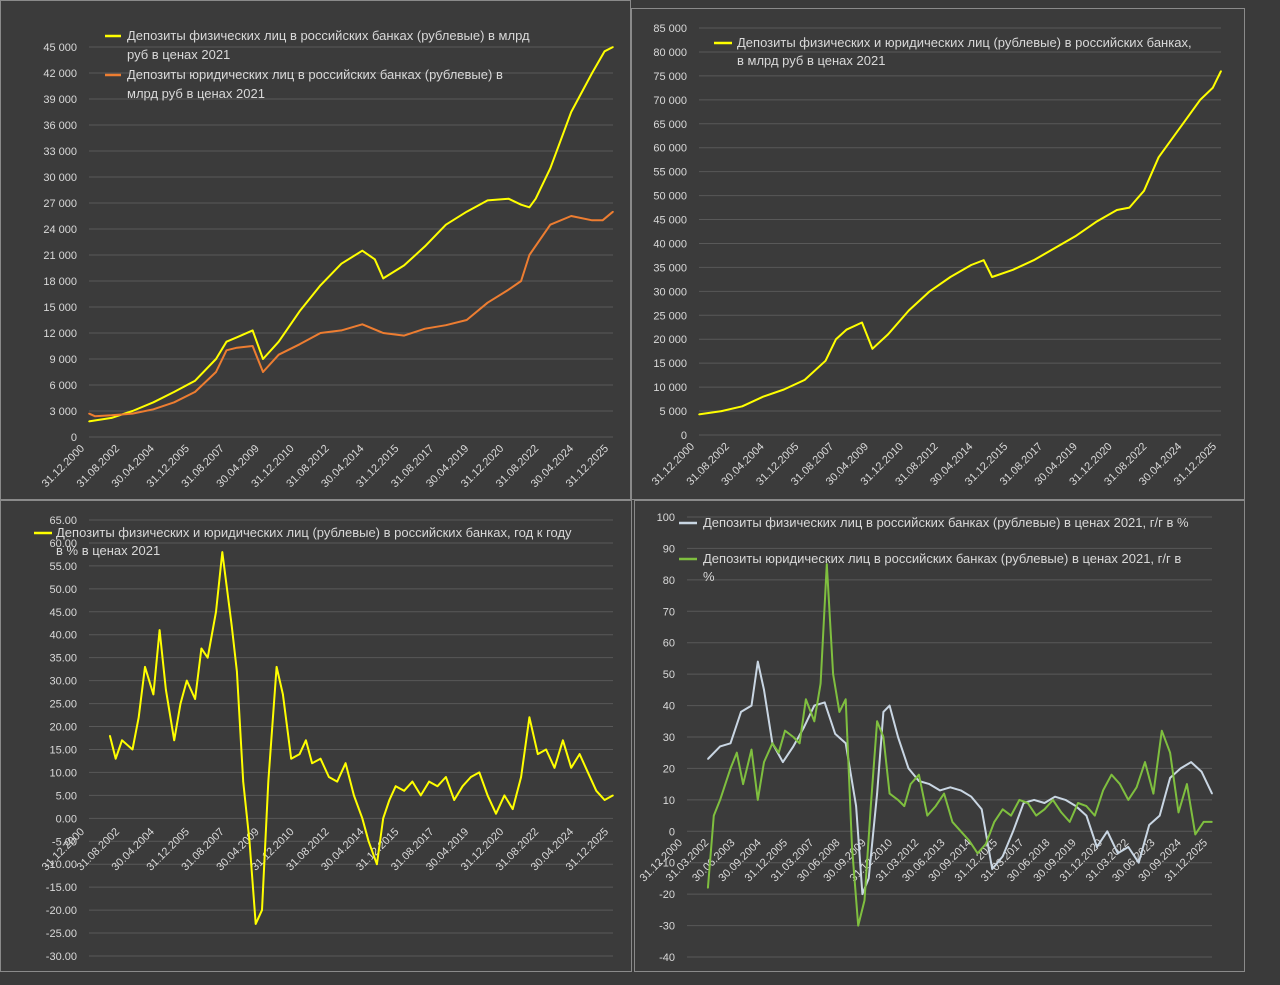 This screenshot has width=1280, height=985. What do you see at coordinates (66, 796) in the screenshot?
I see `y-tick-label: 5.00` at bounding box center [66, 796].